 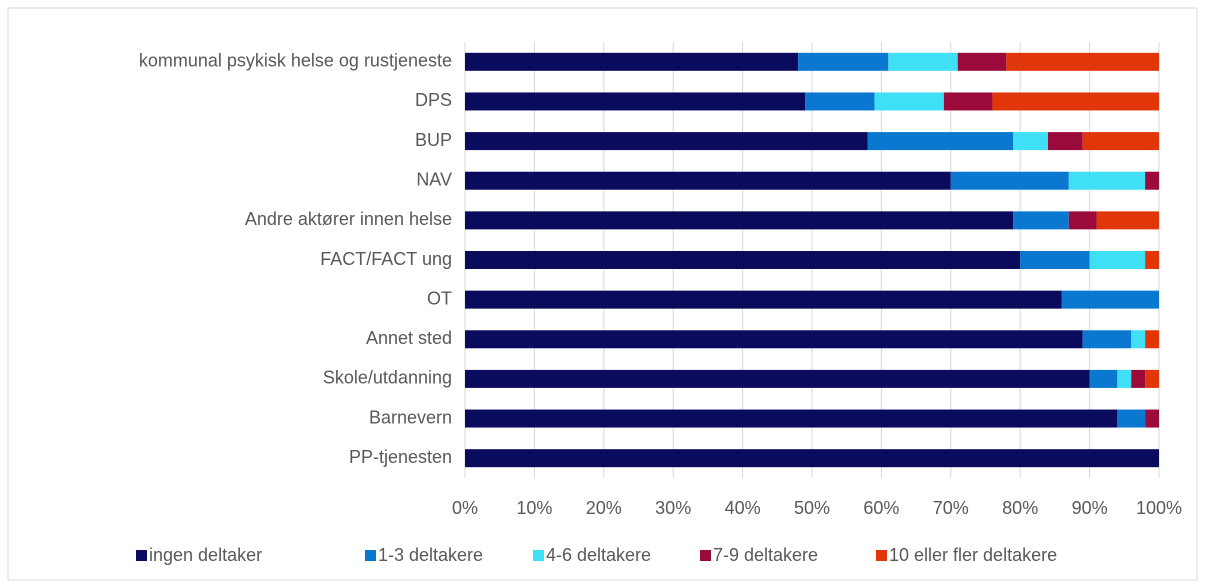 What do you see at coordinates (743, 508) in the screenshot?
I see `x-tick-label: 40%` at bounding box center [743, 508].